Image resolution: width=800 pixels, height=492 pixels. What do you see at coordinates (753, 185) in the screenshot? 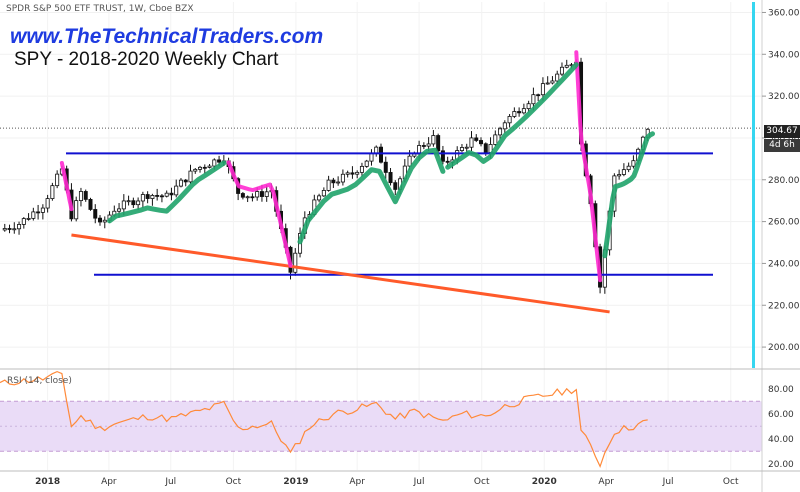
I see `cyan-marker-bar` at bounding box center [753, 185].